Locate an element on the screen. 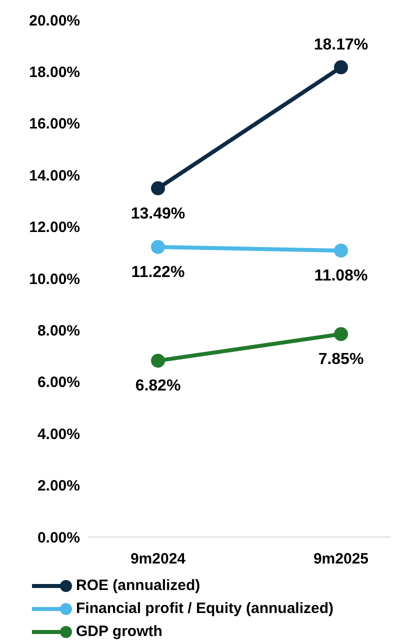 The width and height of the screenshot is (403, 644). y-tick-label: 14.00% is located at coordinates (54, 175).